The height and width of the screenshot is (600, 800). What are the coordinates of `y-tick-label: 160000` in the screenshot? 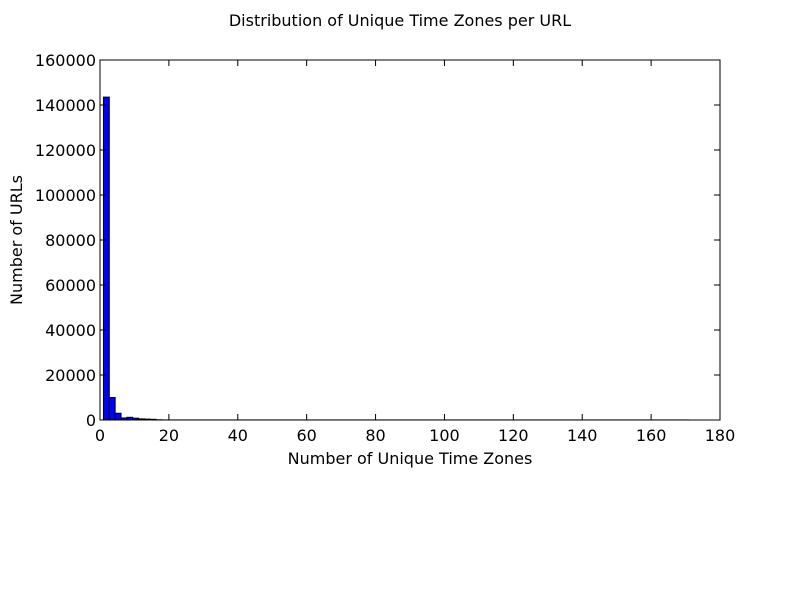 It's located at (65, 60).